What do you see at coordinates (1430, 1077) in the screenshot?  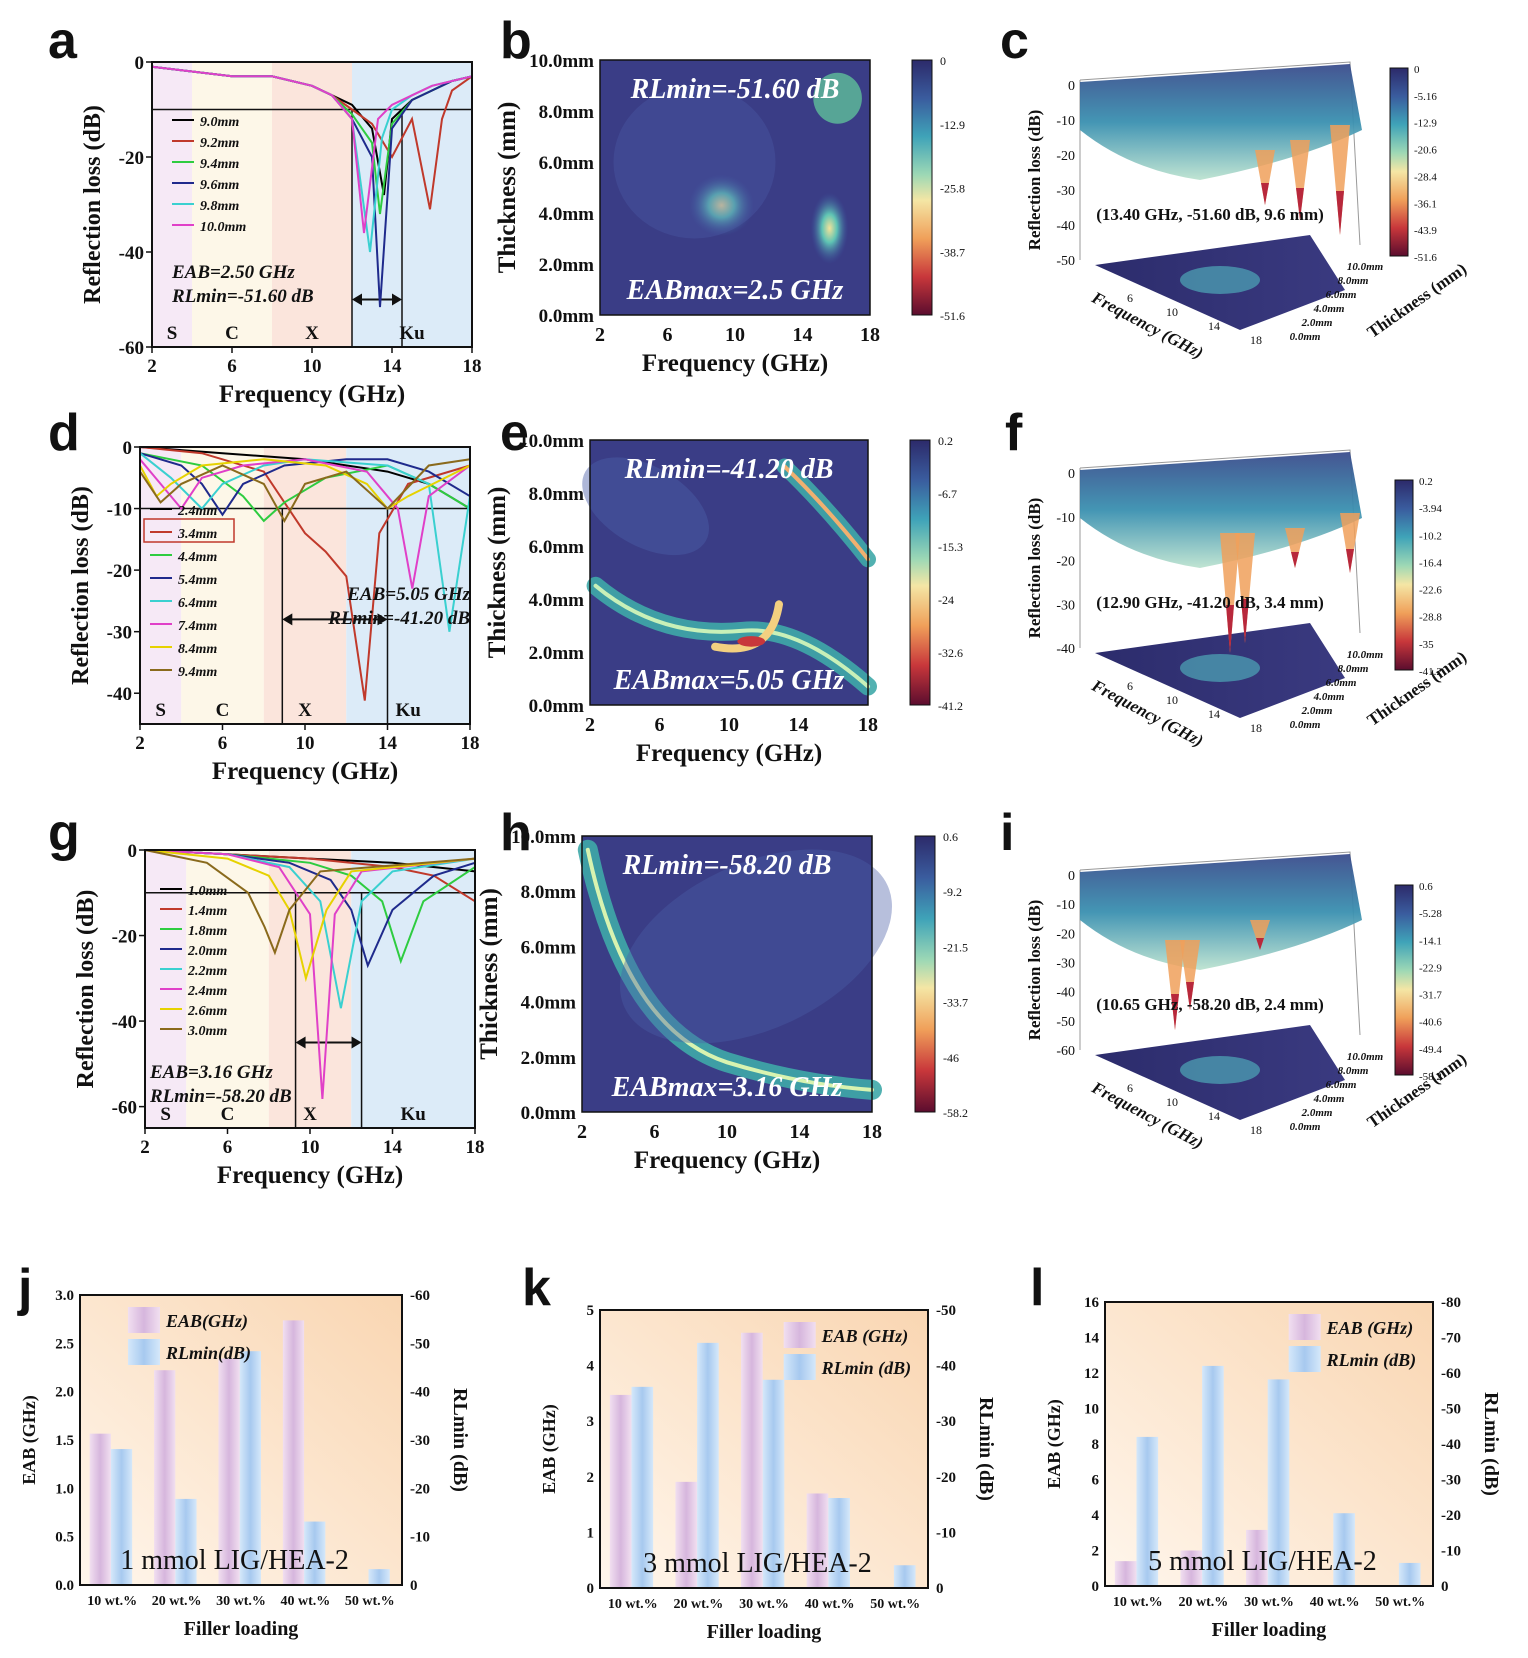 I see `colorbar-tick-label: -58.2` at bounding box center [1430, 1077].